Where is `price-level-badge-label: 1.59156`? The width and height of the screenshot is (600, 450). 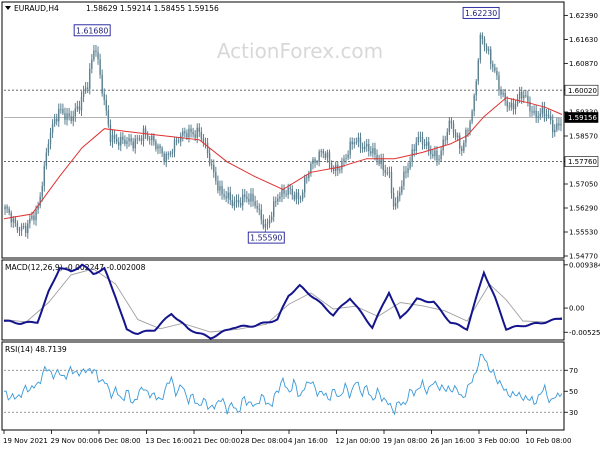 price-level-badge-label: 1.59156 is located at coordinates (582, 118).